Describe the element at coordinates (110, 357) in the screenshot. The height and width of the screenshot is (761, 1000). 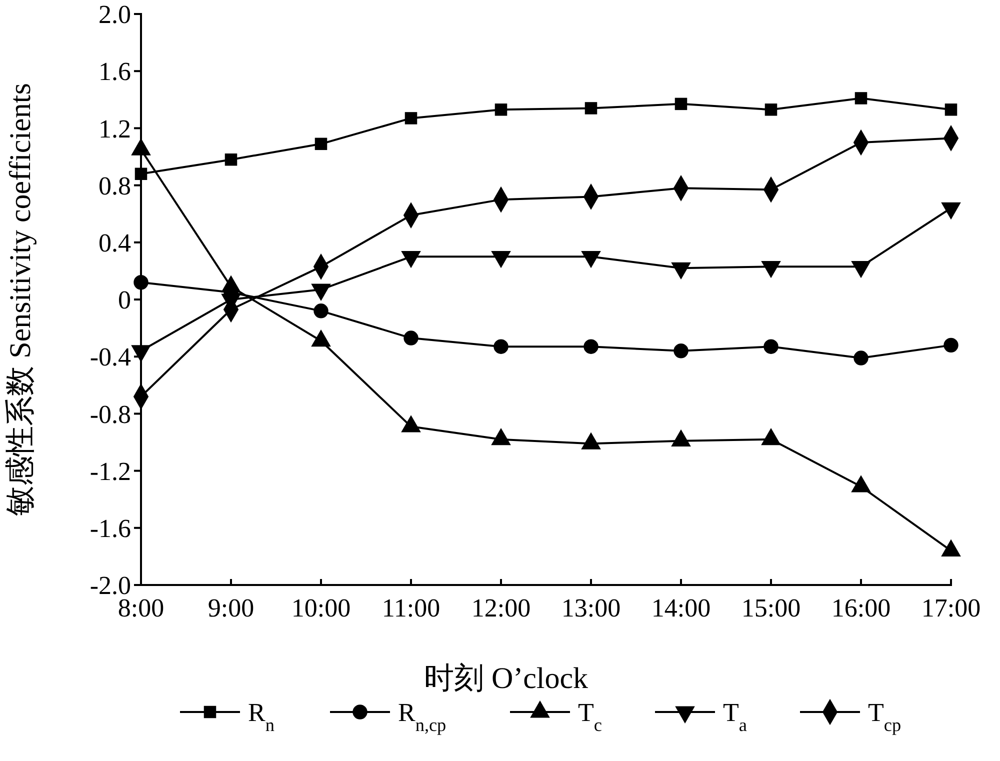
I see `y-tick-label: -0.4` at that location.